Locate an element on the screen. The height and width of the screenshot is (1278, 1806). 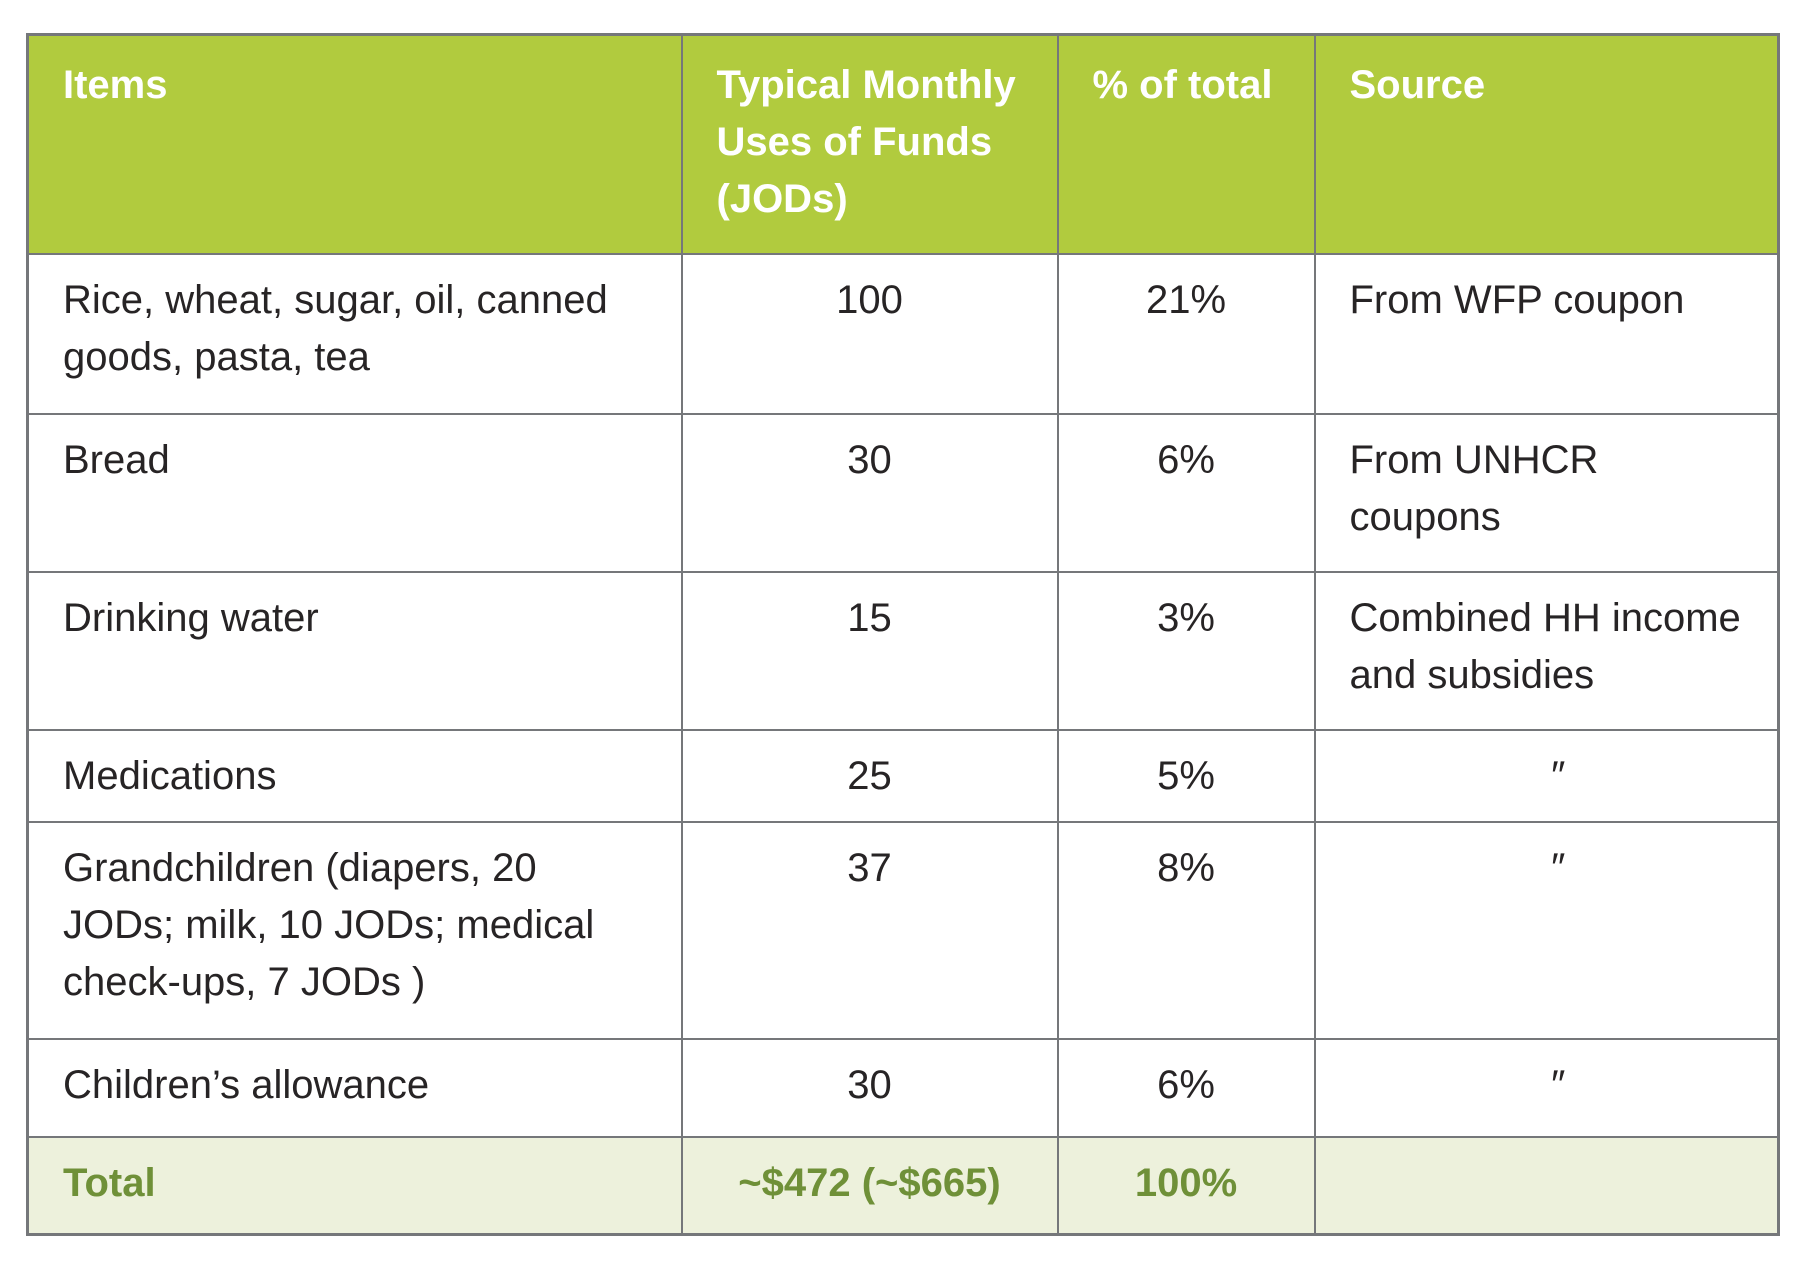
item-cell: Medications is located at coordinates (354, 775).